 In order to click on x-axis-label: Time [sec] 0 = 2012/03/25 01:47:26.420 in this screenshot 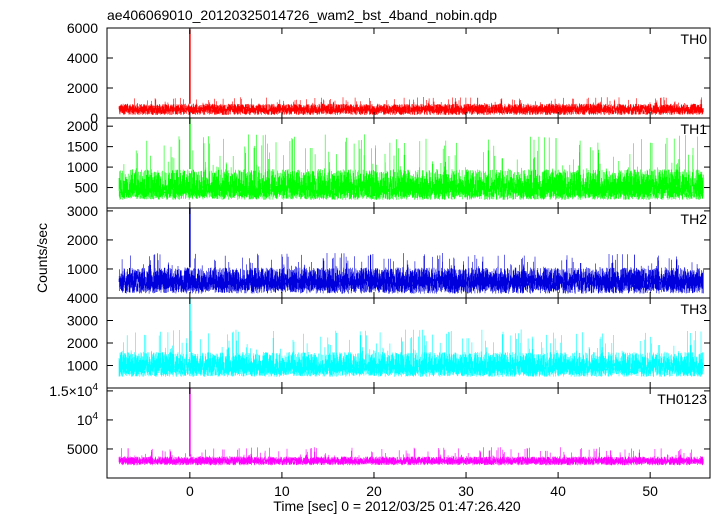, I will do `click(397, 506)`.